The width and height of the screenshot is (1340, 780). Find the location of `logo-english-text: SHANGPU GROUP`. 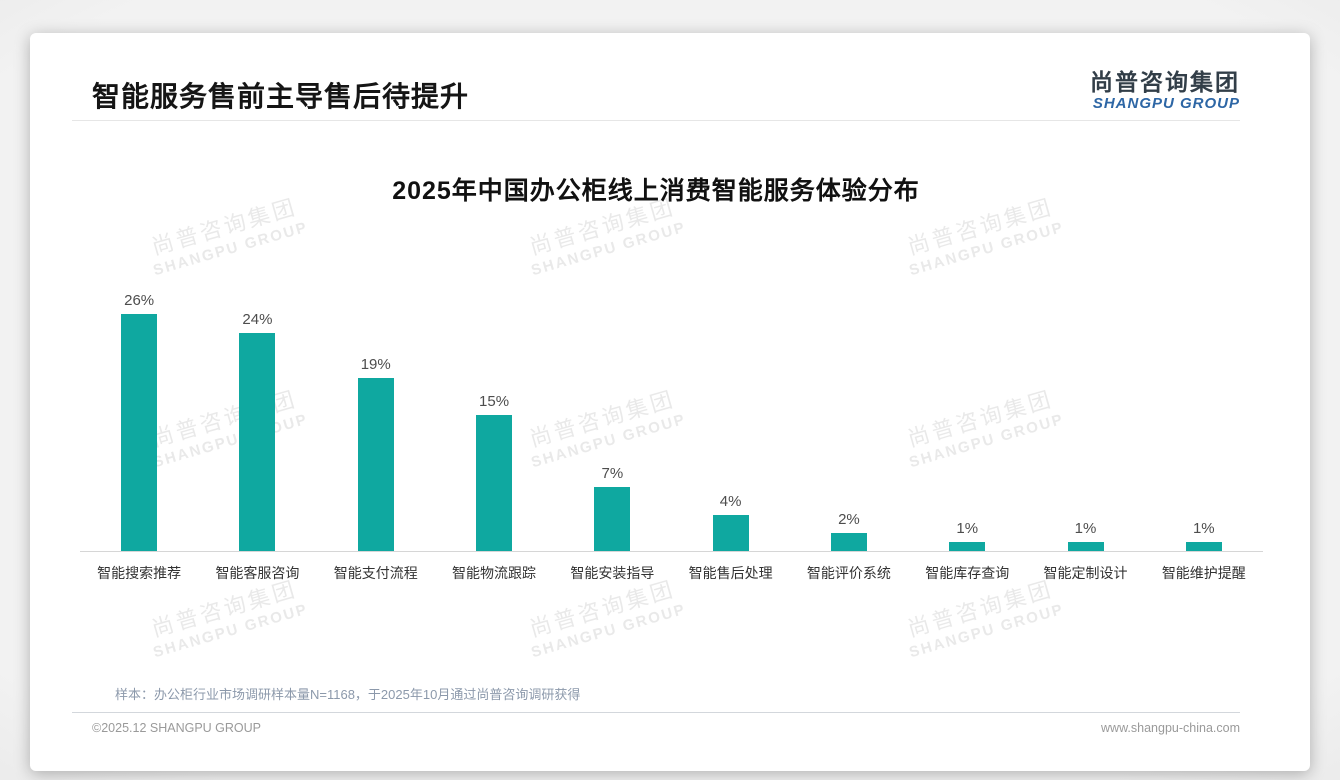

logo-english-text: SHANGPU GROUP is located at coordinates (1166, 104).